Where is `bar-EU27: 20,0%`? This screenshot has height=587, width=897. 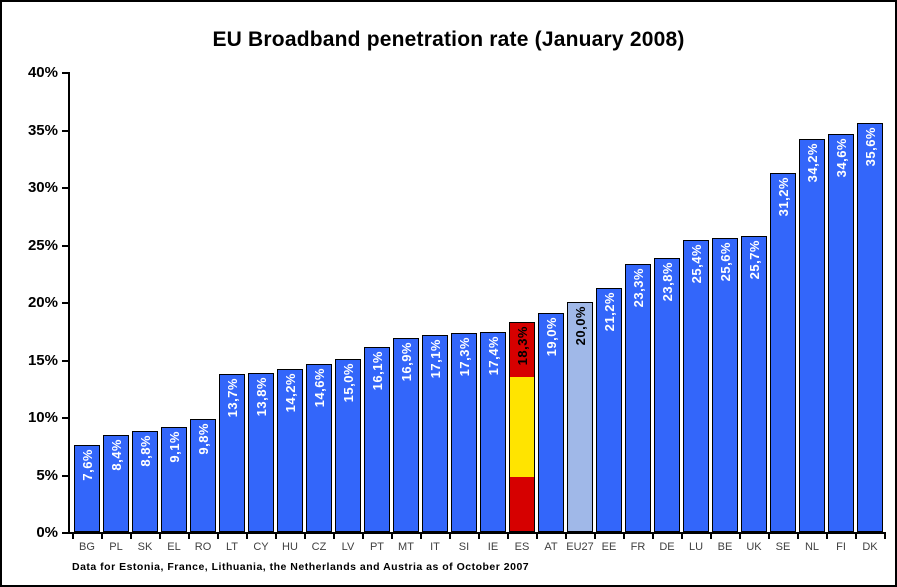
bar-EU27: 20,0% is located at coordinates (580, 417).